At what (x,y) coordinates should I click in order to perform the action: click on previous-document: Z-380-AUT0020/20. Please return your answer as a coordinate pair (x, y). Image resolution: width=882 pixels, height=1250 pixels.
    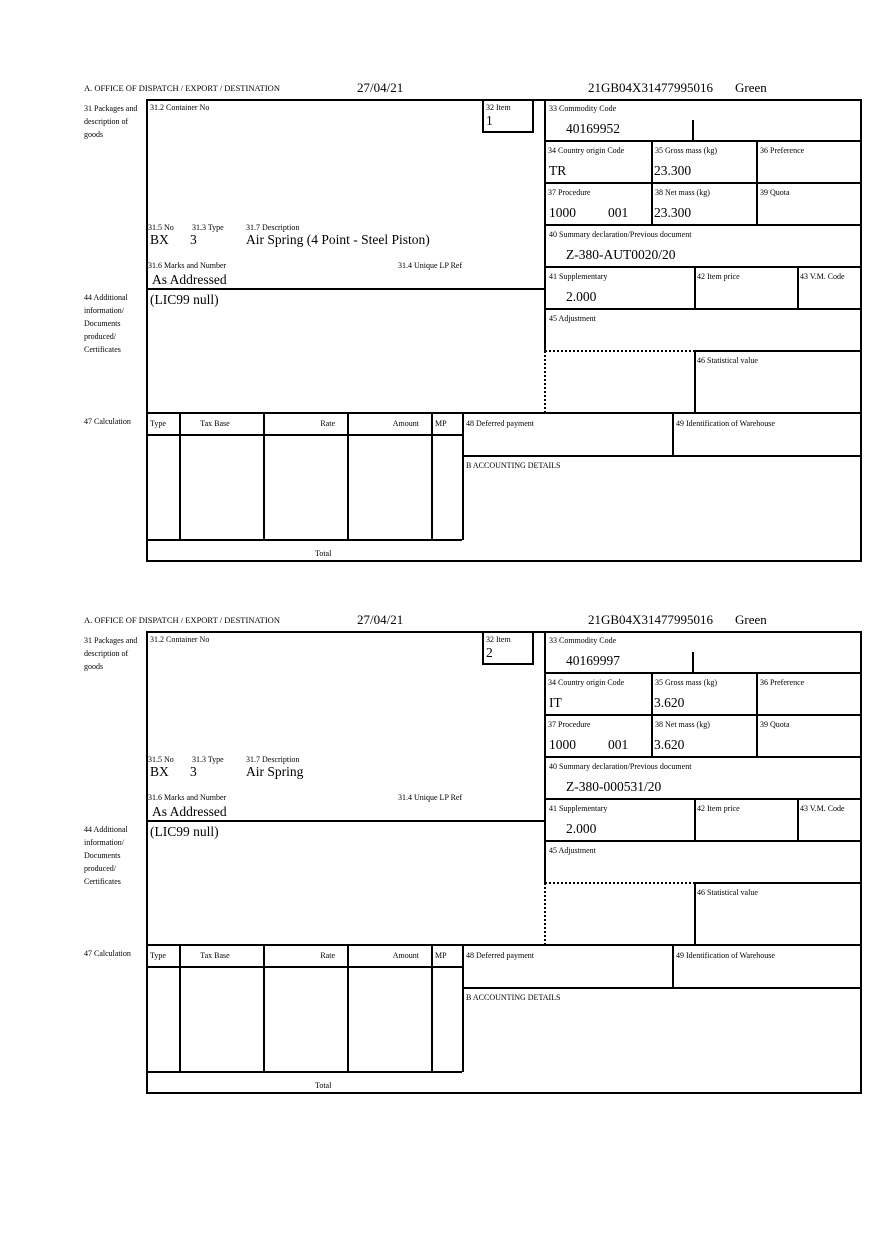
    Looking at the image, I should click on (621, 254).